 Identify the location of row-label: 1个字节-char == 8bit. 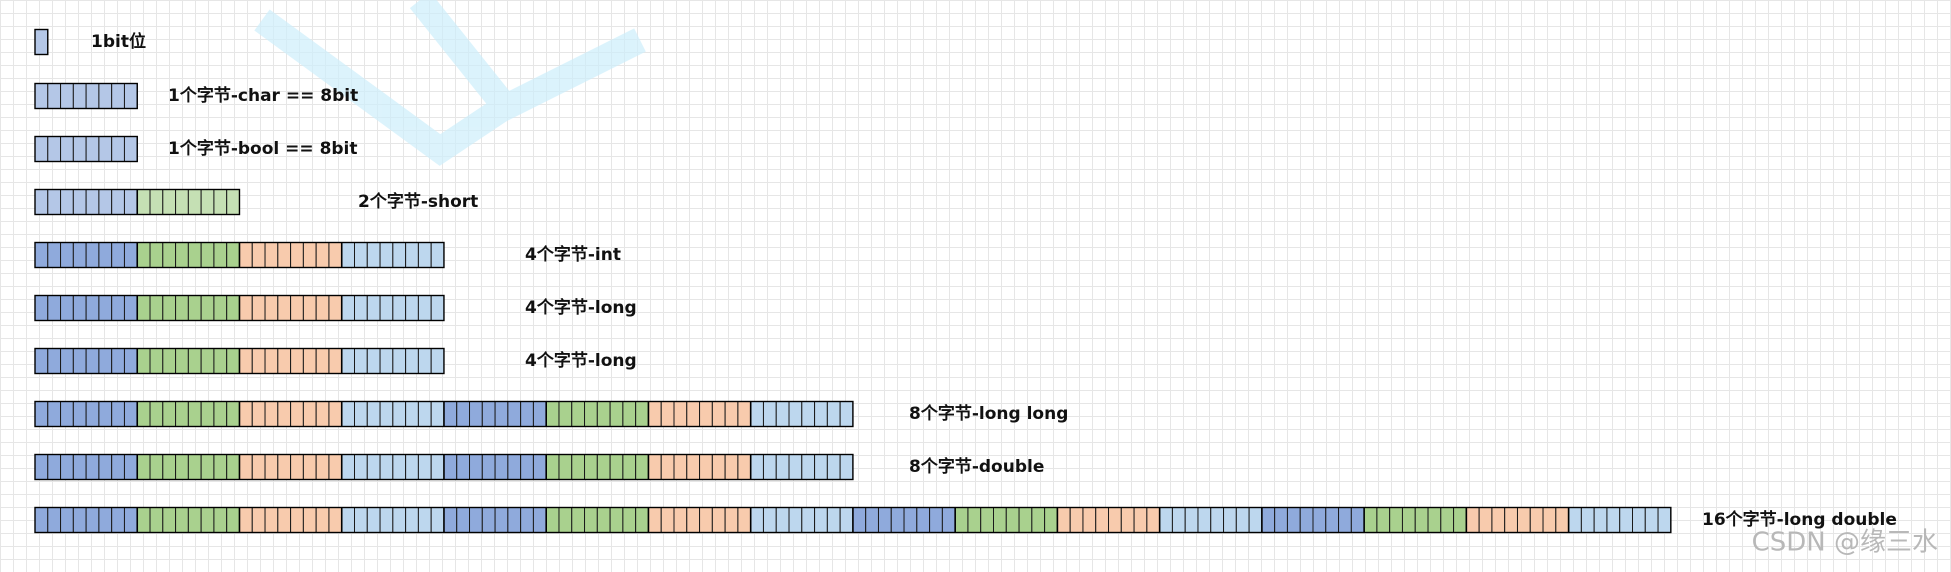
(263, 95).